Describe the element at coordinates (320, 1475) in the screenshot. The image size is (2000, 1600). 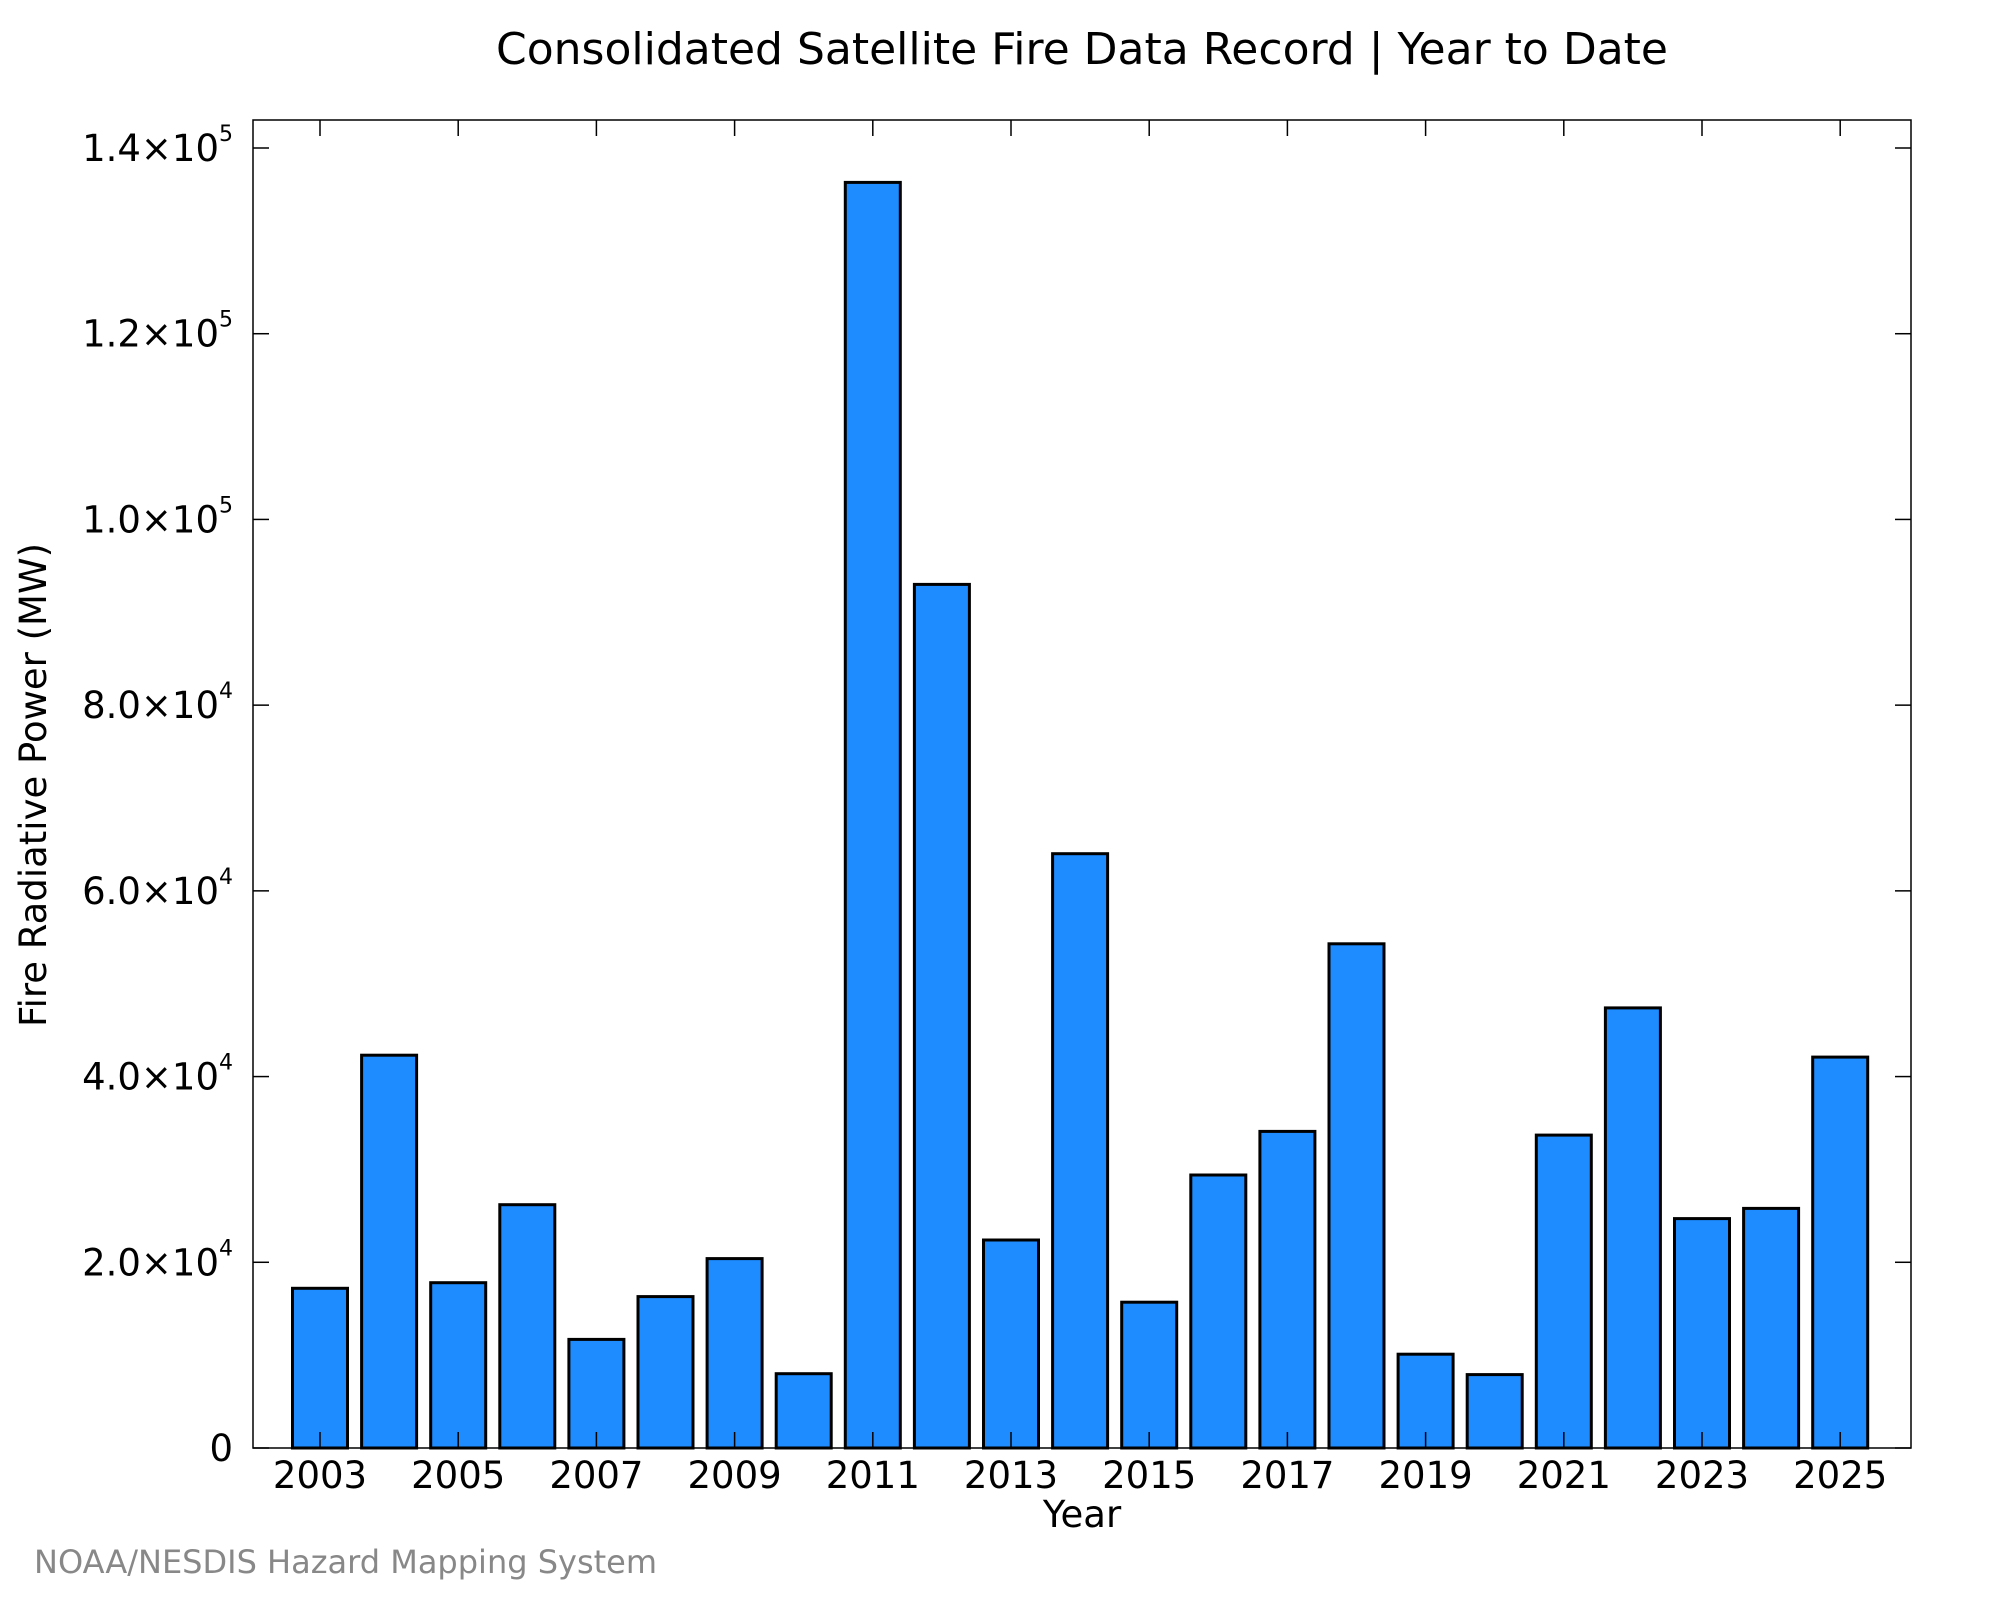
I see `x-tick-label: 2003` at that location.